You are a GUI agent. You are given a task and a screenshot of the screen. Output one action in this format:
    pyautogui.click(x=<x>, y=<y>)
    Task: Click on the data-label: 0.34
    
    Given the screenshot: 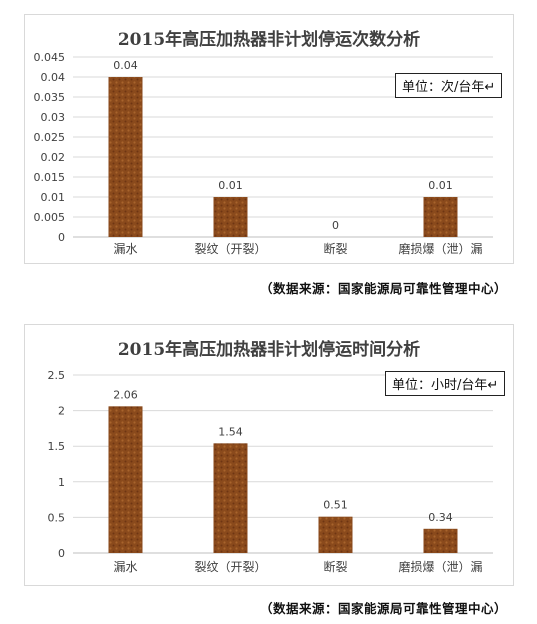 What is the action you would take?
    pyautogui.click(x=440, y=517)
    